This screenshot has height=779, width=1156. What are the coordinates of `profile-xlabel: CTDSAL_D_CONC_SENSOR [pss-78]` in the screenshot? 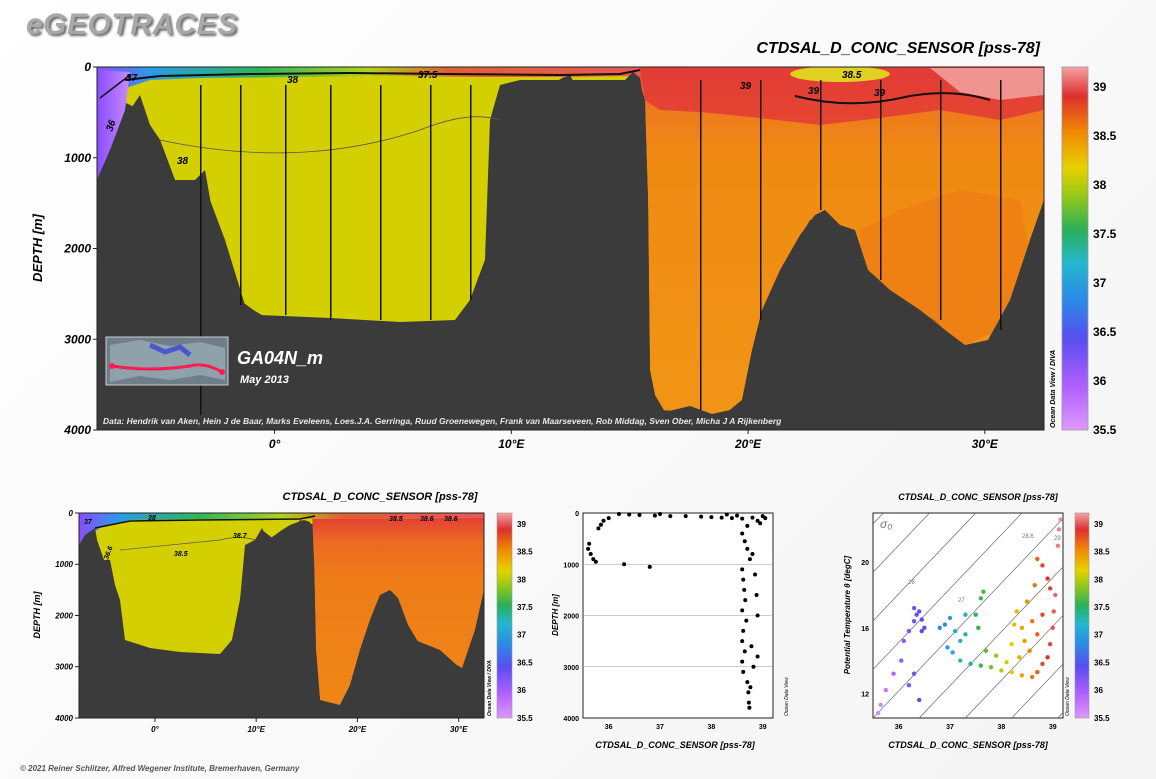 It's located at (675, 745).